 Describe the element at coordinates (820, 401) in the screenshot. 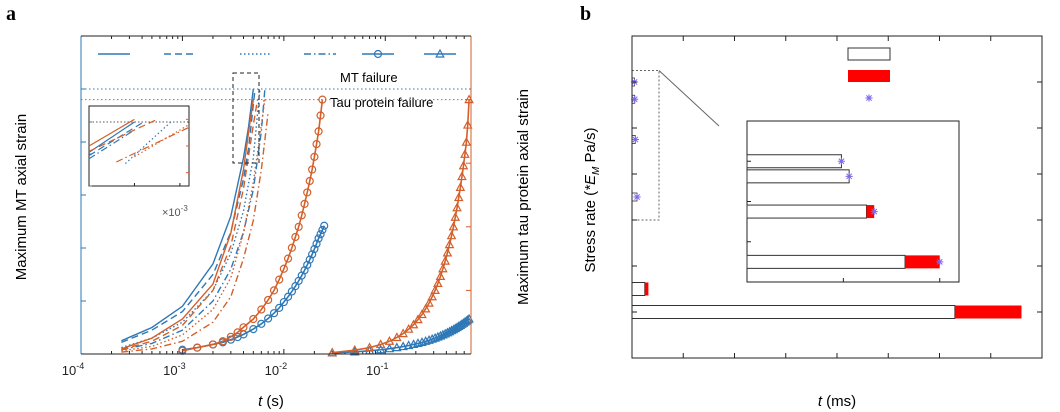

I see `xlabel-b-var: t` at that location.